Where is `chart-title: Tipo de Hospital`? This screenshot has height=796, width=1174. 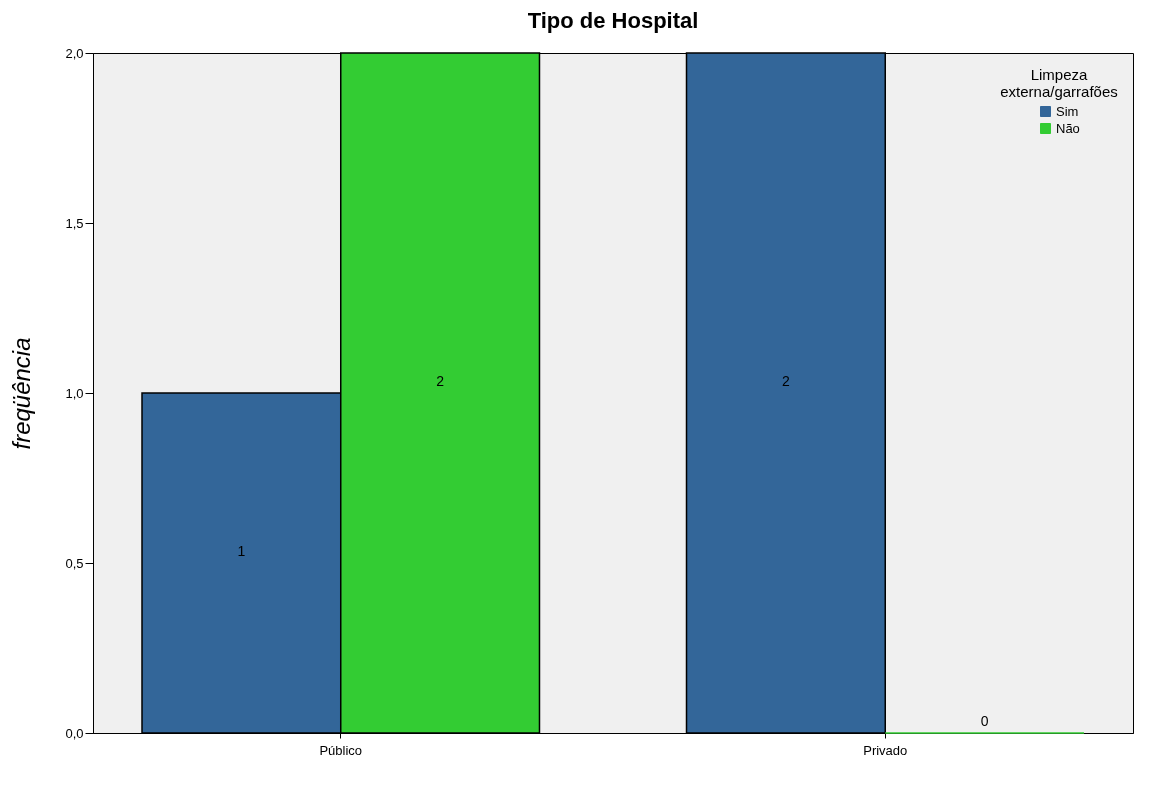
chart-title: Tipo de Hospital is located at coordinates (613, 20).